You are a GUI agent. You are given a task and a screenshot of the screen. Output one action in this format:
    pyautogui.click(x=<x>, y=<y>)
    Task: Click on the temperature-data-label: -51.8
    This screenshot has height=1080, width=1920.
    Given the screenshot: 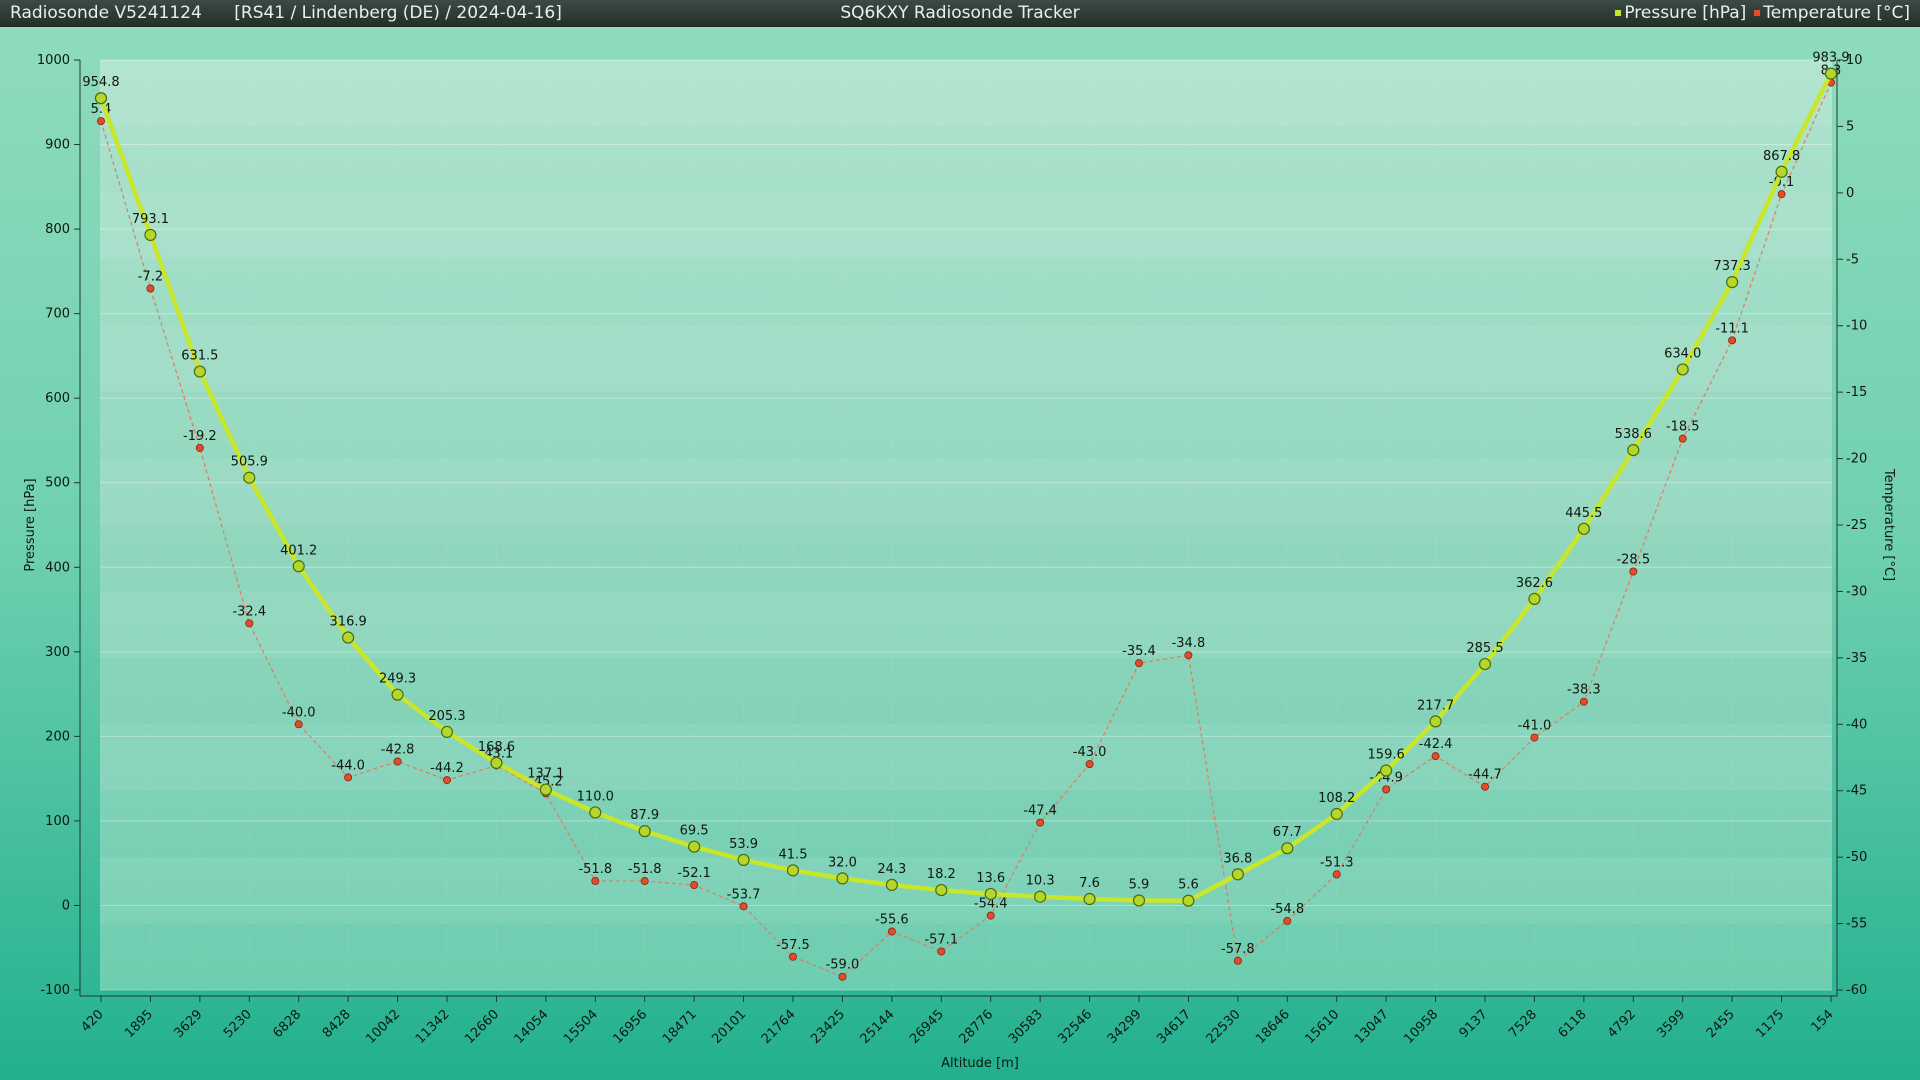 What is the action you would take?
    pyautogui.click(x=645, y=869)
    